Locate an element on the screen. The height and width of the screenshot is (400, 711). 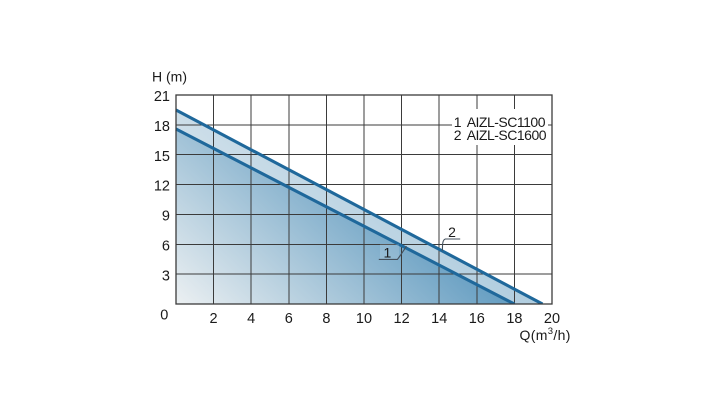
svg-text: 3 is located at coordinates (166, 276).